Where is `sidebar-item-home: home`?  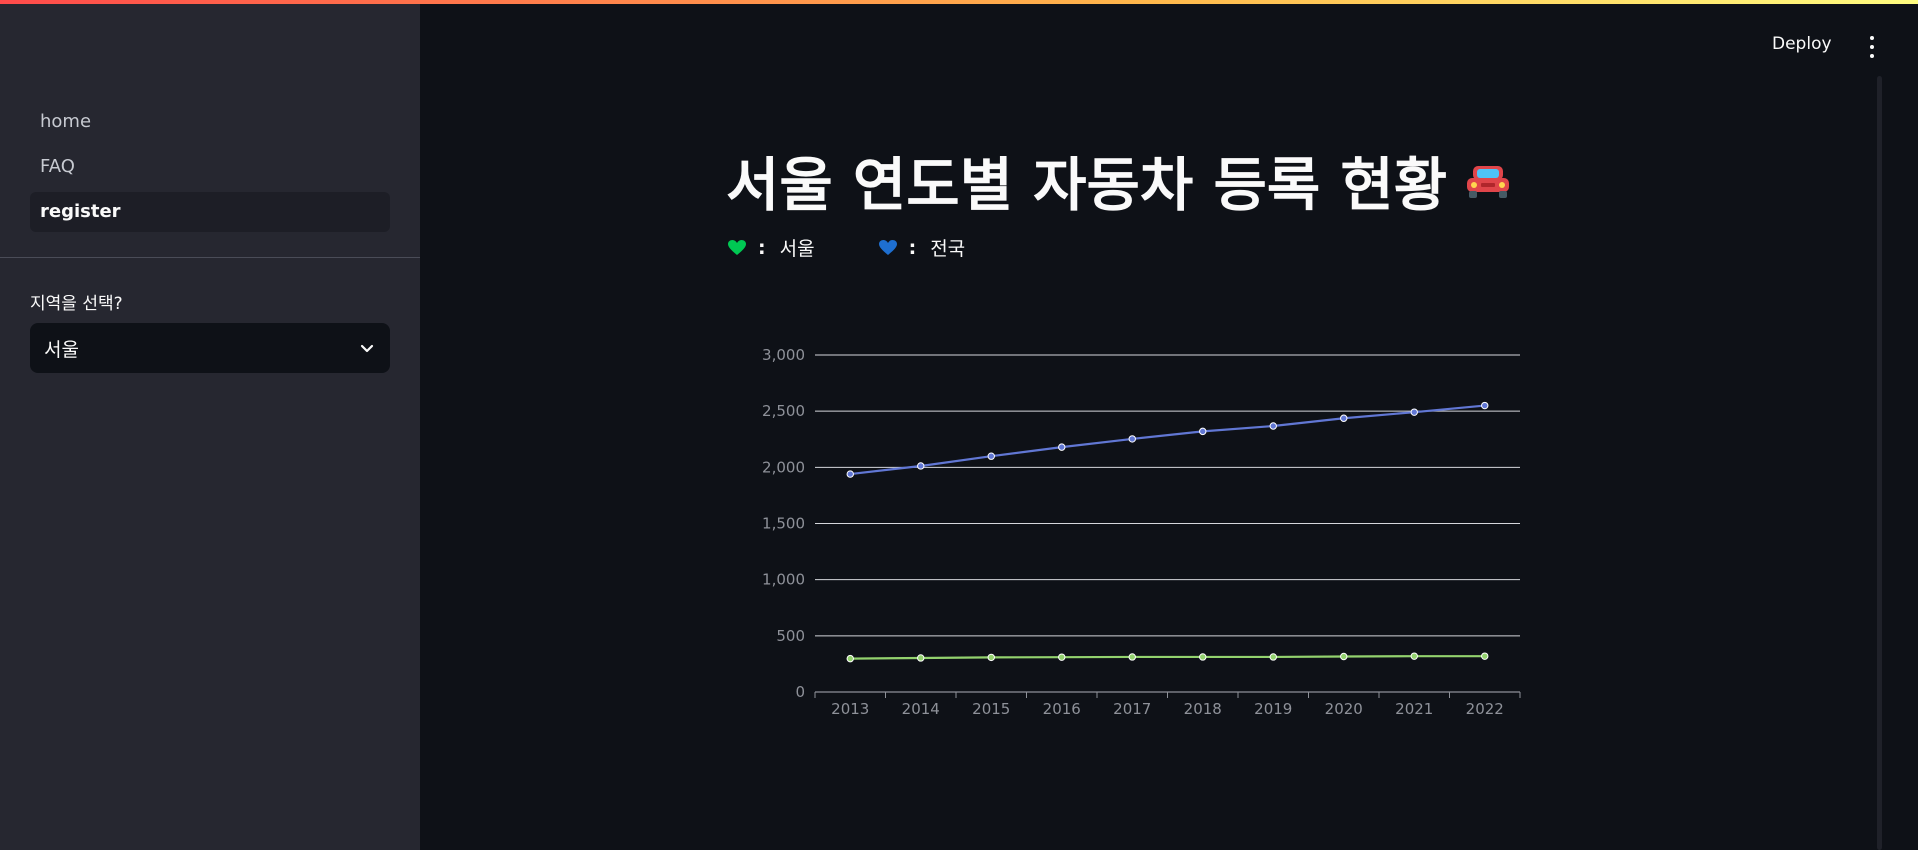 sidebar-item-home: home is located at coordinates (66, 121).